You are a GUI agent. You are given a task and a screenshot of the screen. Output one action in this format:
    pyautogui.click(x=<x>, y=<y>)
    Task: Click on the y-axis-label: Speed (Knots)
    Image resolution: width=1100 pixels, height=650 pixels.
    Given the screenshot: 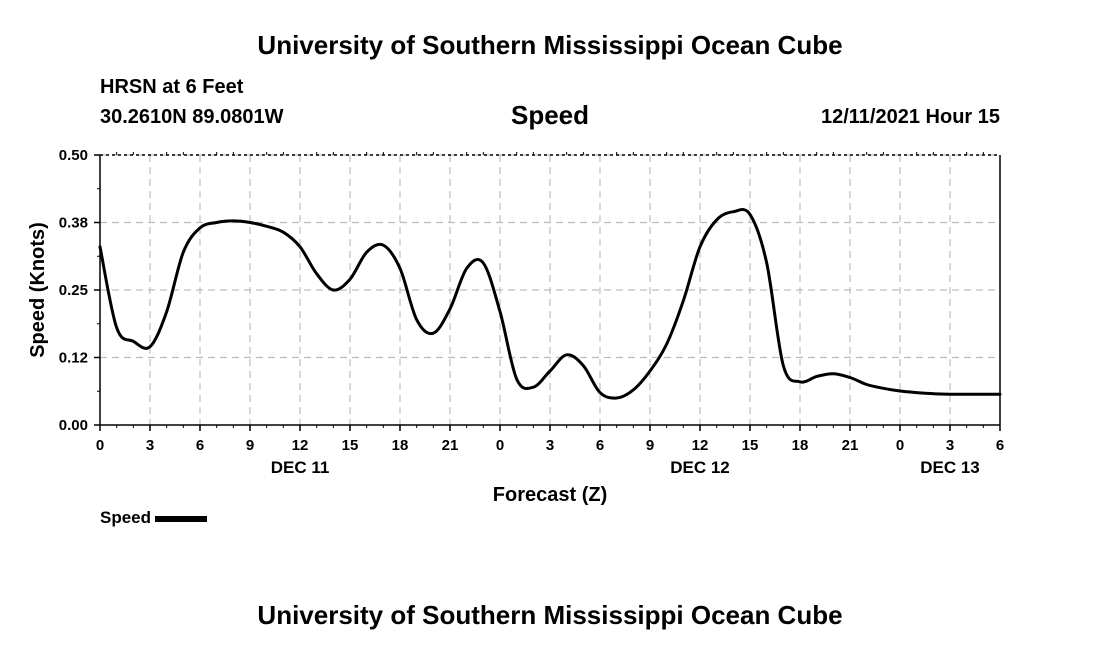 What is the action you would take?
    pyautogui.click(x=38, y=290)
    